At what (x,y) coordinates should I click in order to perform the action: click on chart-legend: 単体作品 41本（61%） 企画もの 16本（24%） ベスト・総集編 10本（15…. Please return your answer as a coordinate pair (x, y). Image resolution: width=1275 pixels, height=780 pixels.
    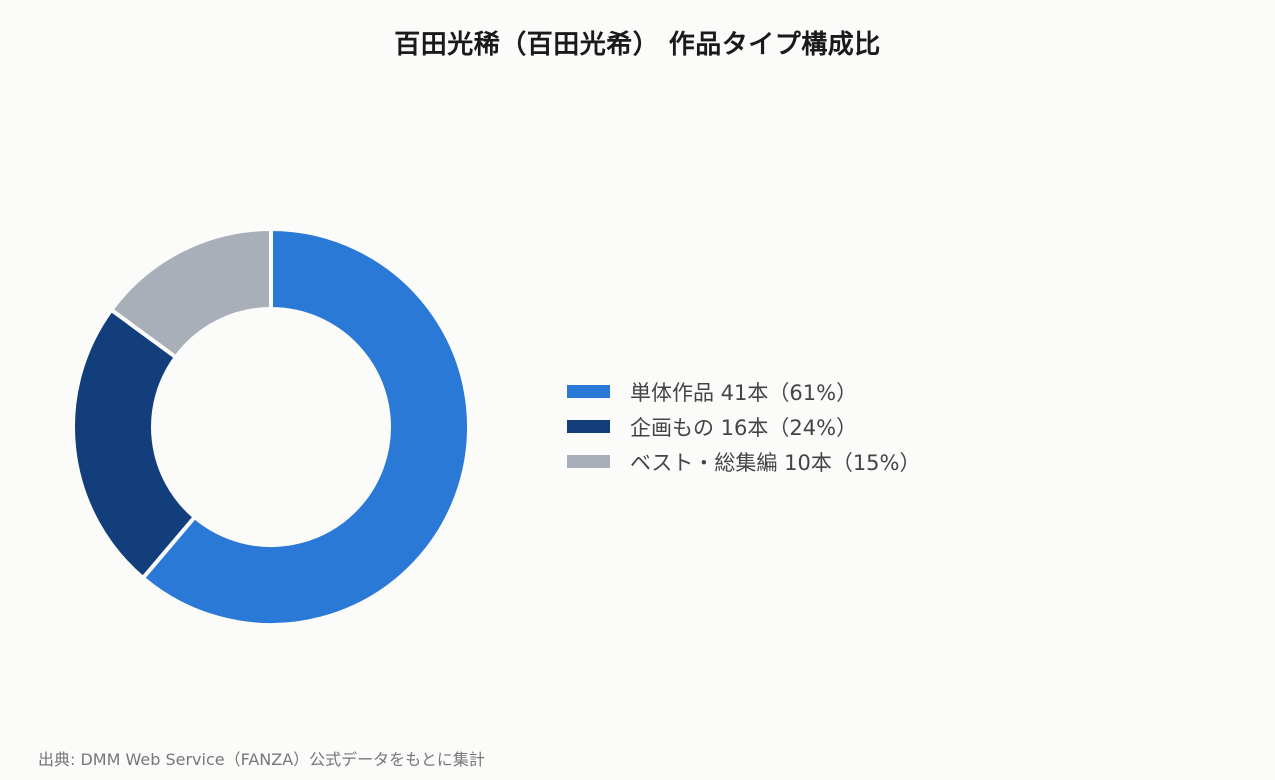
    Looking at the image, I should click on (744, 426).